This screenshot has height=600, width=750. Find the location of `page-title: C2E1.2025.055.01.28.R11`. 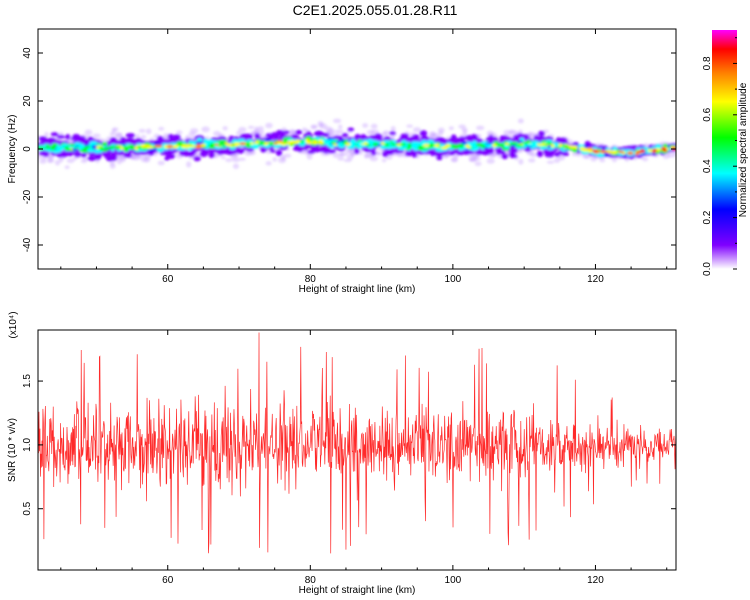

page-title: C2E1.2025.055.01.28.R11 is located at coordinates (375, 10).